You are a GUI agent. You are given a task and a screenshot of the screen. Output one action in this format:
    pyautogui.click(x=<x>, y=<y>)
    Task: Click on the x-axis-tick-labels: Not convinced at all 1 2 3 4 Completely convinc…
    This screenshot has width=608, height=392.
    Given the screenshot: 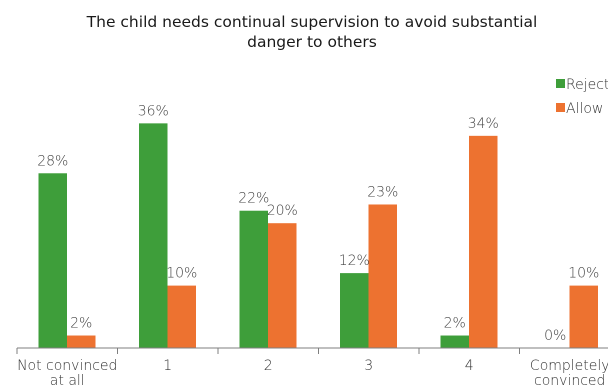 What is the action you would take?
    pyautogui.click(x=312, y=373)
    